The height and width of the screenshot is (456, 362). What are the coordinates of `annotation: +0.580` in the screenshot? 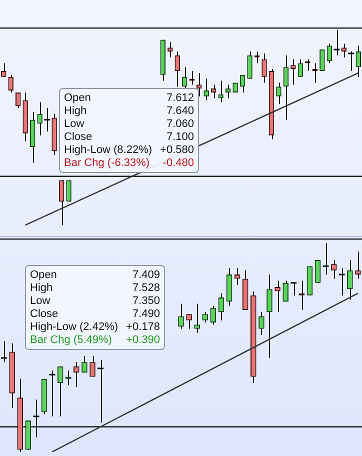 It's located at (177, 150).